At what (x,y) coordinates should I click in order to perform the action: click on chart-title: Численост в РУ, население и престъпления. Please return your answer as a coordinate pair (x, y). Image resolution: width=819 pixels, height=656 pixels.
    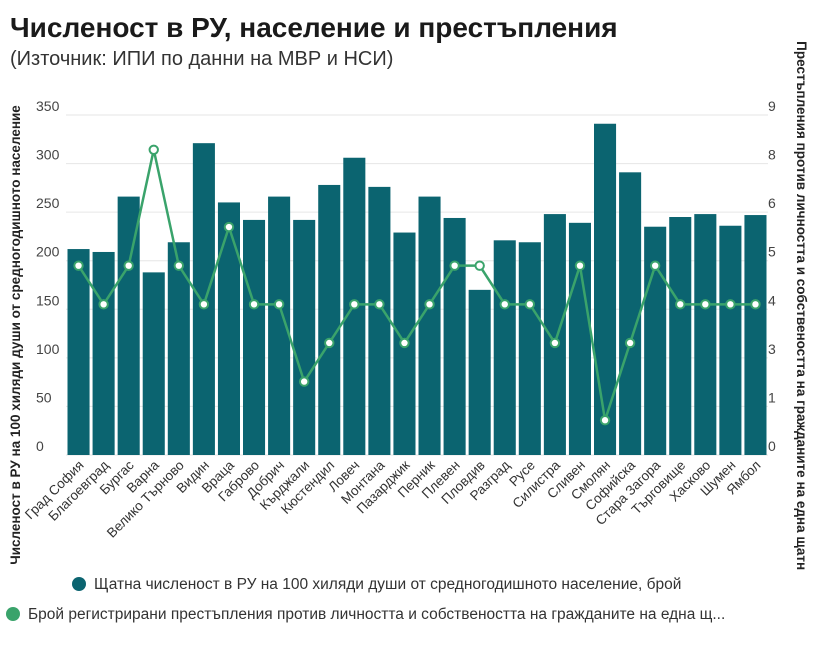
    Looking at the image, I should click on (314, 27).